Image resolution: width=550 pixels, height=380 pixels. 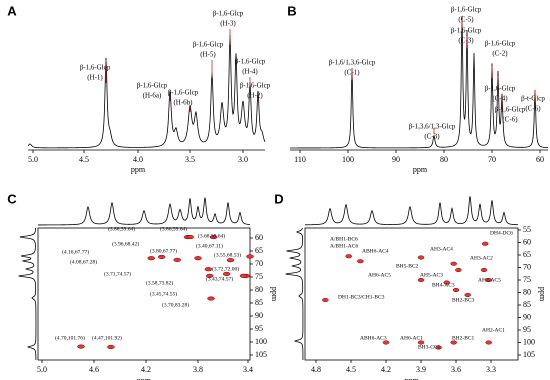 What do you see at coordinates (259, 328) in the screenshot?
I see `y-tick-label: 95` at bounding box center [259, 328].